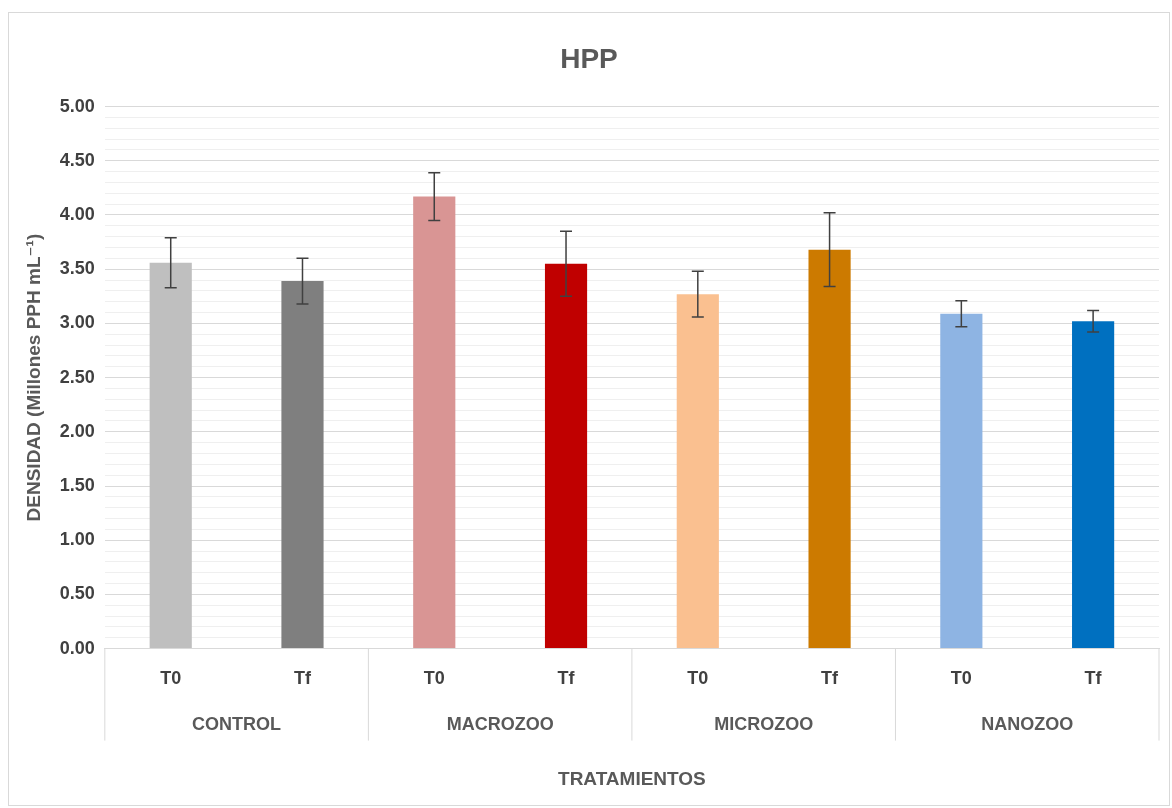  Describe the element at coordinates (500, 723) in the screenshot. I see `text: MACROZOO` at that location.